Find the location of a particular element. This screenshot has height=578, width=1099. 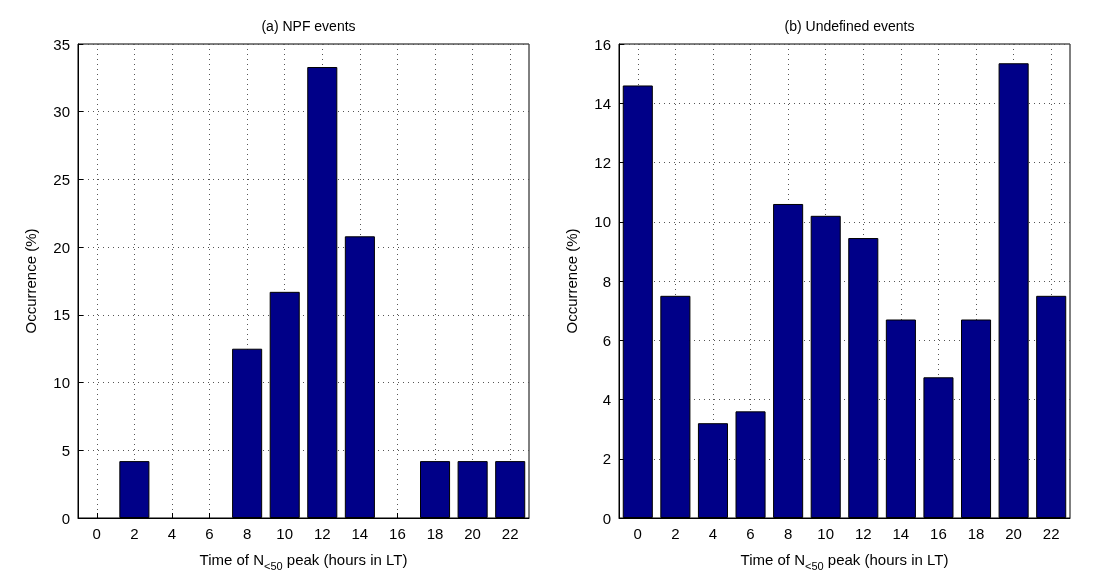

y-tick-label: 6 is located at coordinates (606, 340).